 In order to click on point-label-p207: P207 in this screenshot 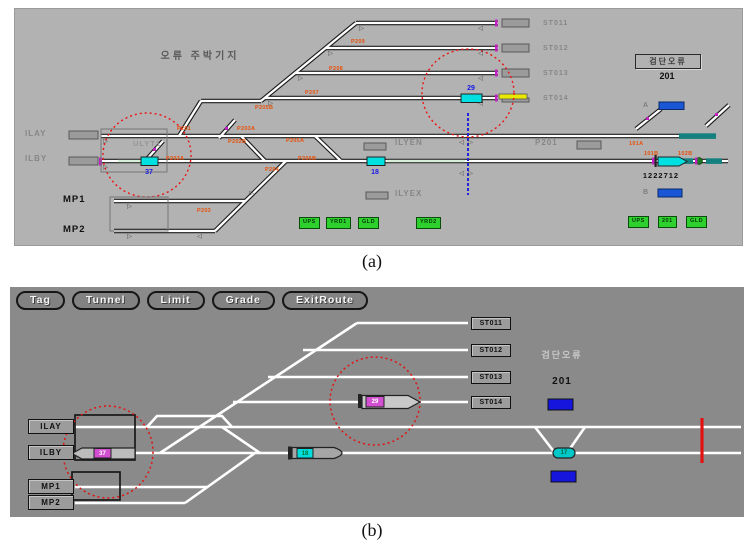, I will do `click(312, 93)`.